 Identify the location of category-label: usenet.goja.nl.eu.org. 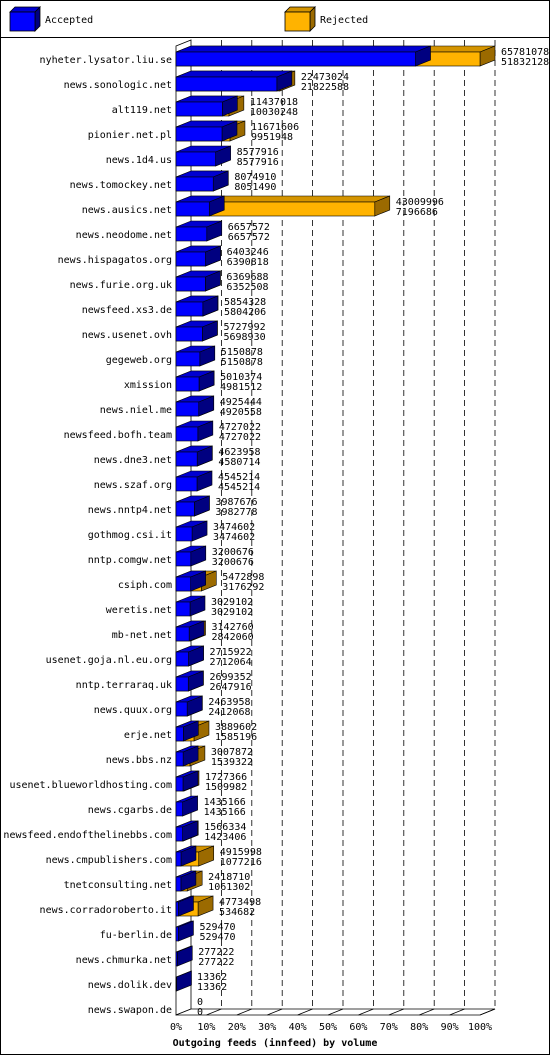
(109, 660).